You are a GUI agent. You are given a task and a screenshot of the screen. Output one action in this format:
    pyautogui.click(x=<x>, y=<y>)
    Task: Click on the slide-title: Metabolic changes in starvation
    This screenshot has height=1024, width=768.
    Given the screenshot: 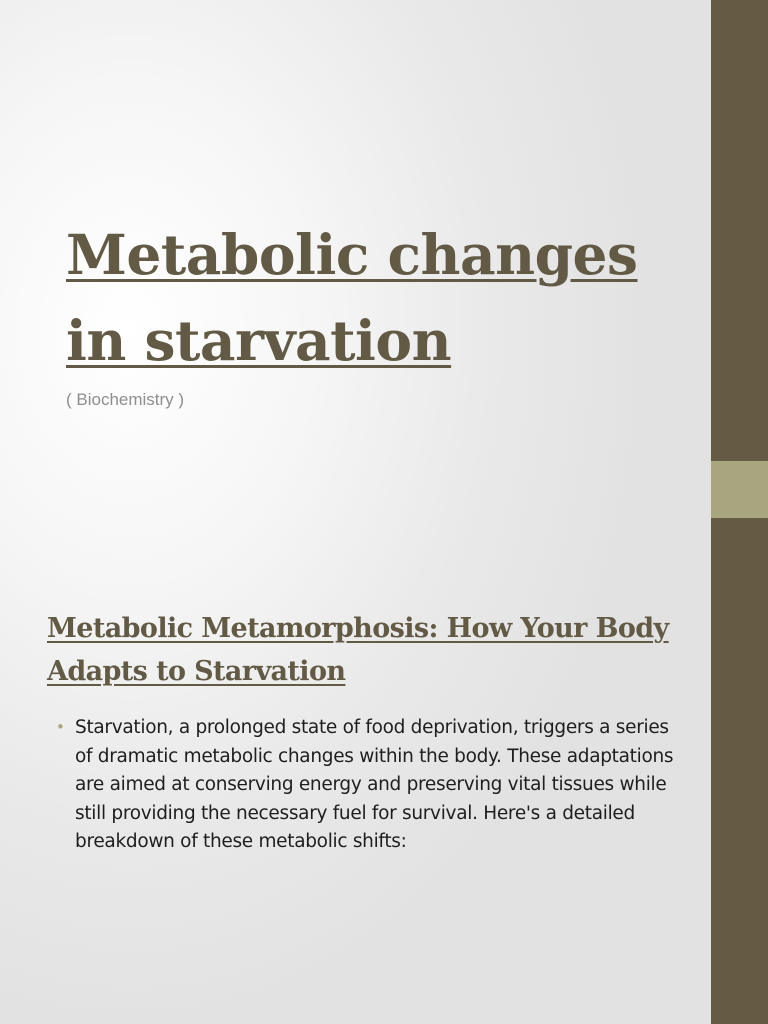 What is the action you would take?
    pyautogui.click(x=352, y=297)
    